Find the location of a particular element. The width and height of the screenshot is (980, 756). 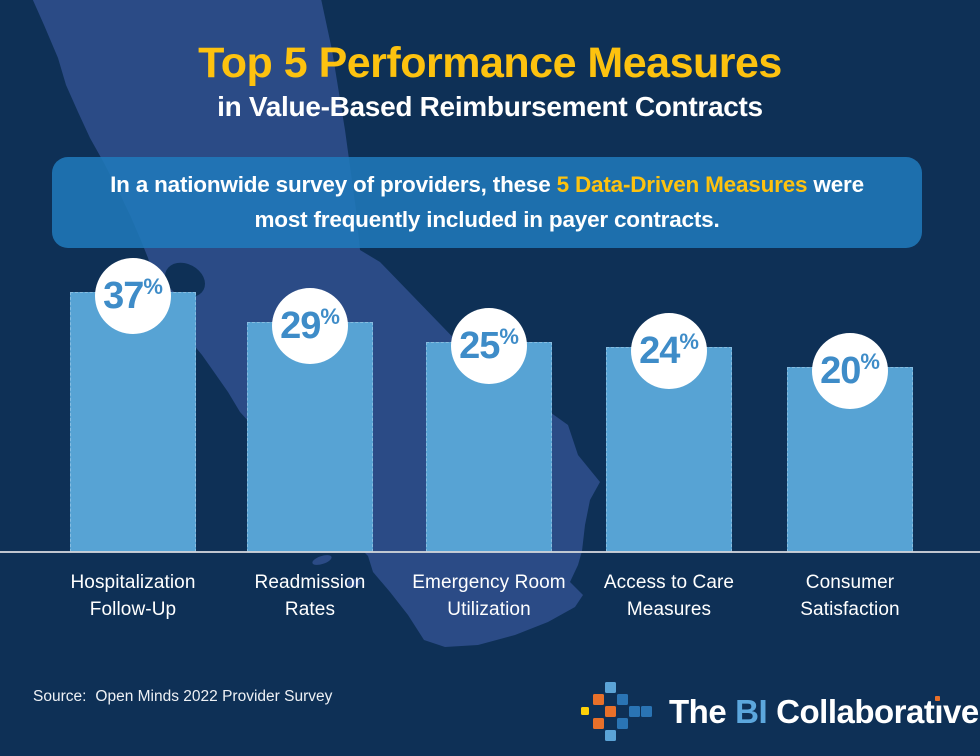

logo-word-the: The is located at coordinates (698, 711).